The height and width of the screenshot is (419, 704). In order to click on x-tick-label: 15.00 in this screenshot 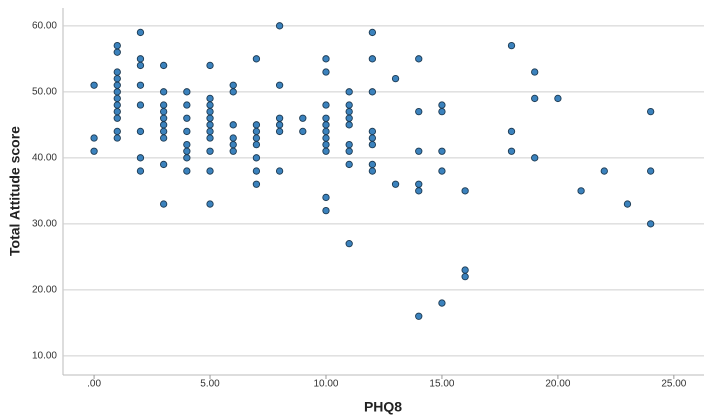, I will do `click(441, 384)`.